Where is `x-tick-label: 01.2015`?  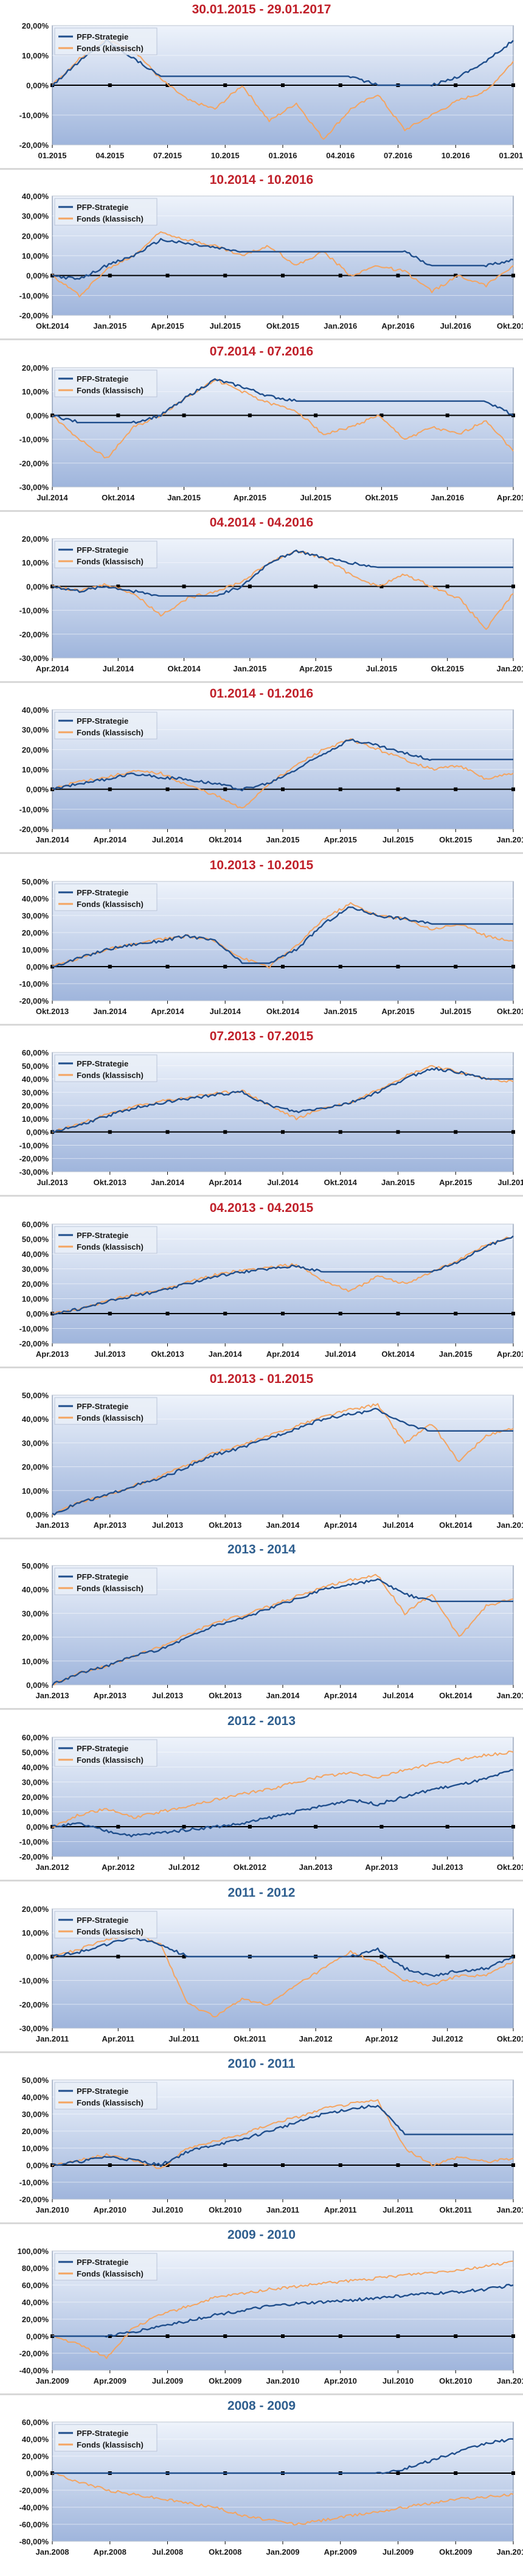
x-tick-label: 01.2015 is located at coordinates (53, 155).